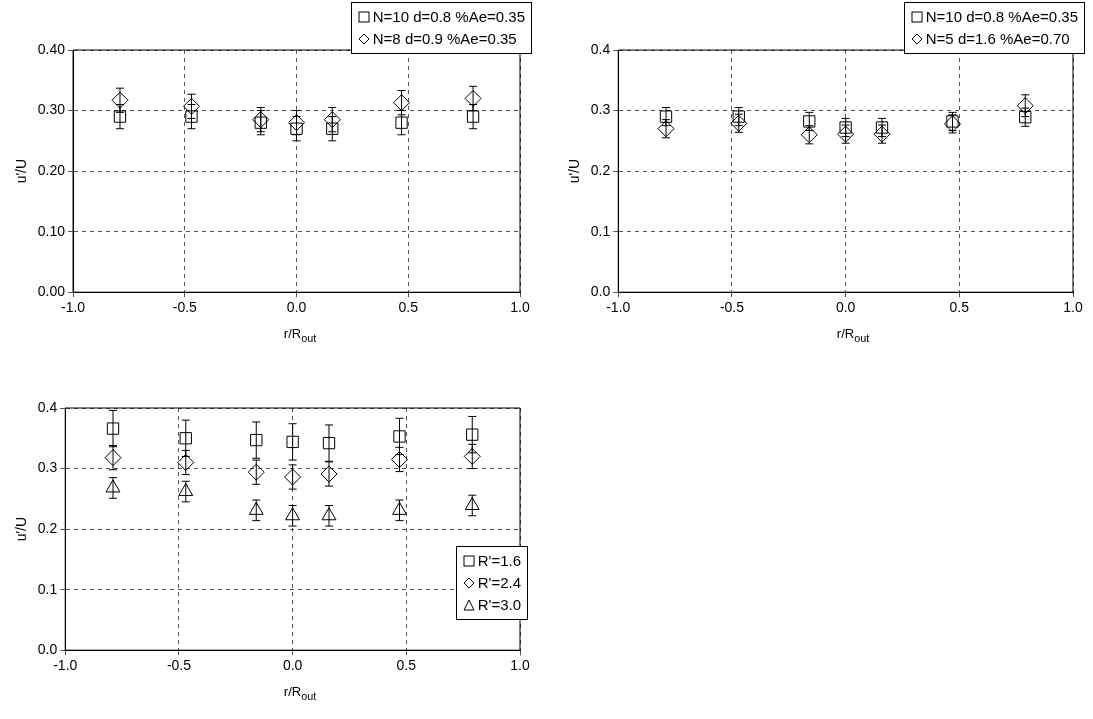 This screenshot has width=1093, height=719. I want to click on y-tick-label: 0.30, so click(51, 109).